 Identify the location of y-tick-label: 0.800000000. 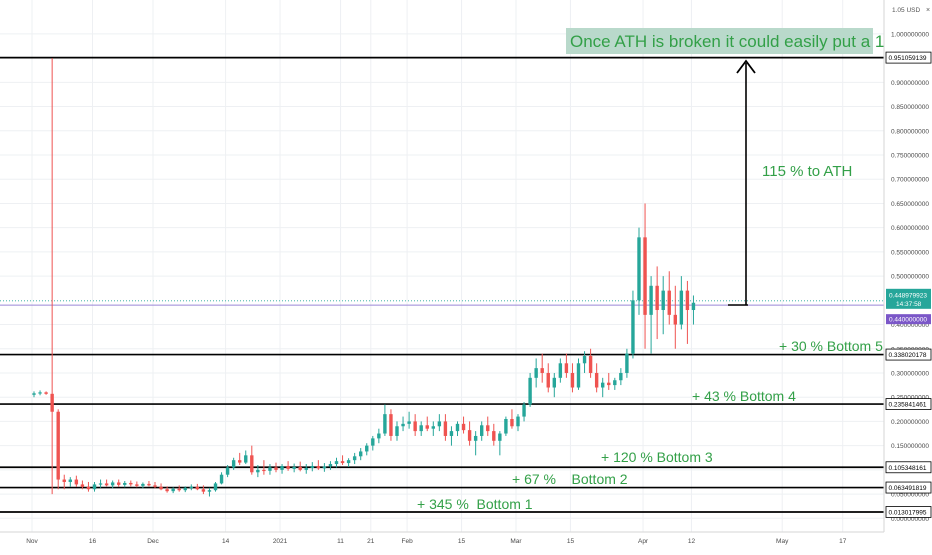
(910, 131).